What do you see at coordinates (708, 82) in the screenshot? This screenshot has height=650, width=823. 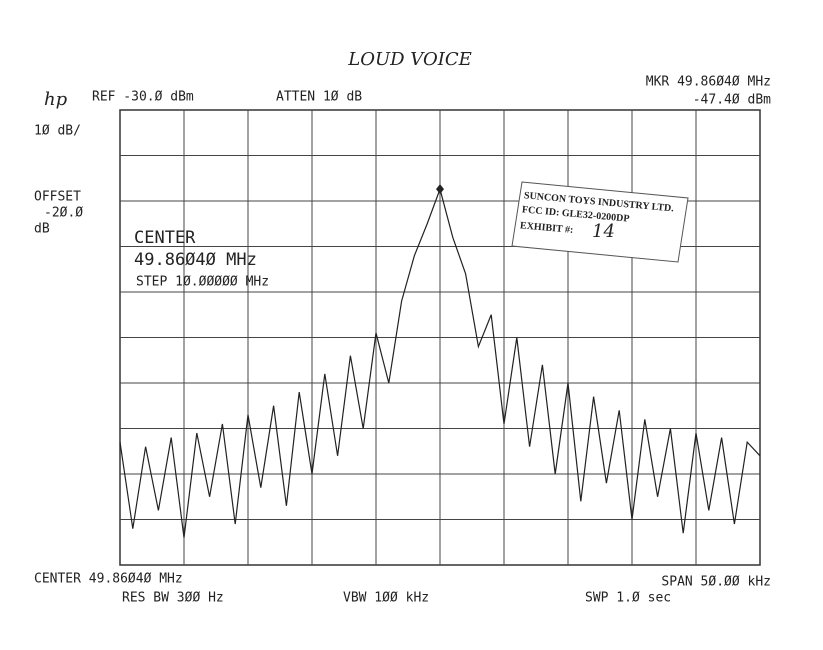 I see `annotation: MKR 49.86Ø4Ø MHz` at bounding box center [708, 82].